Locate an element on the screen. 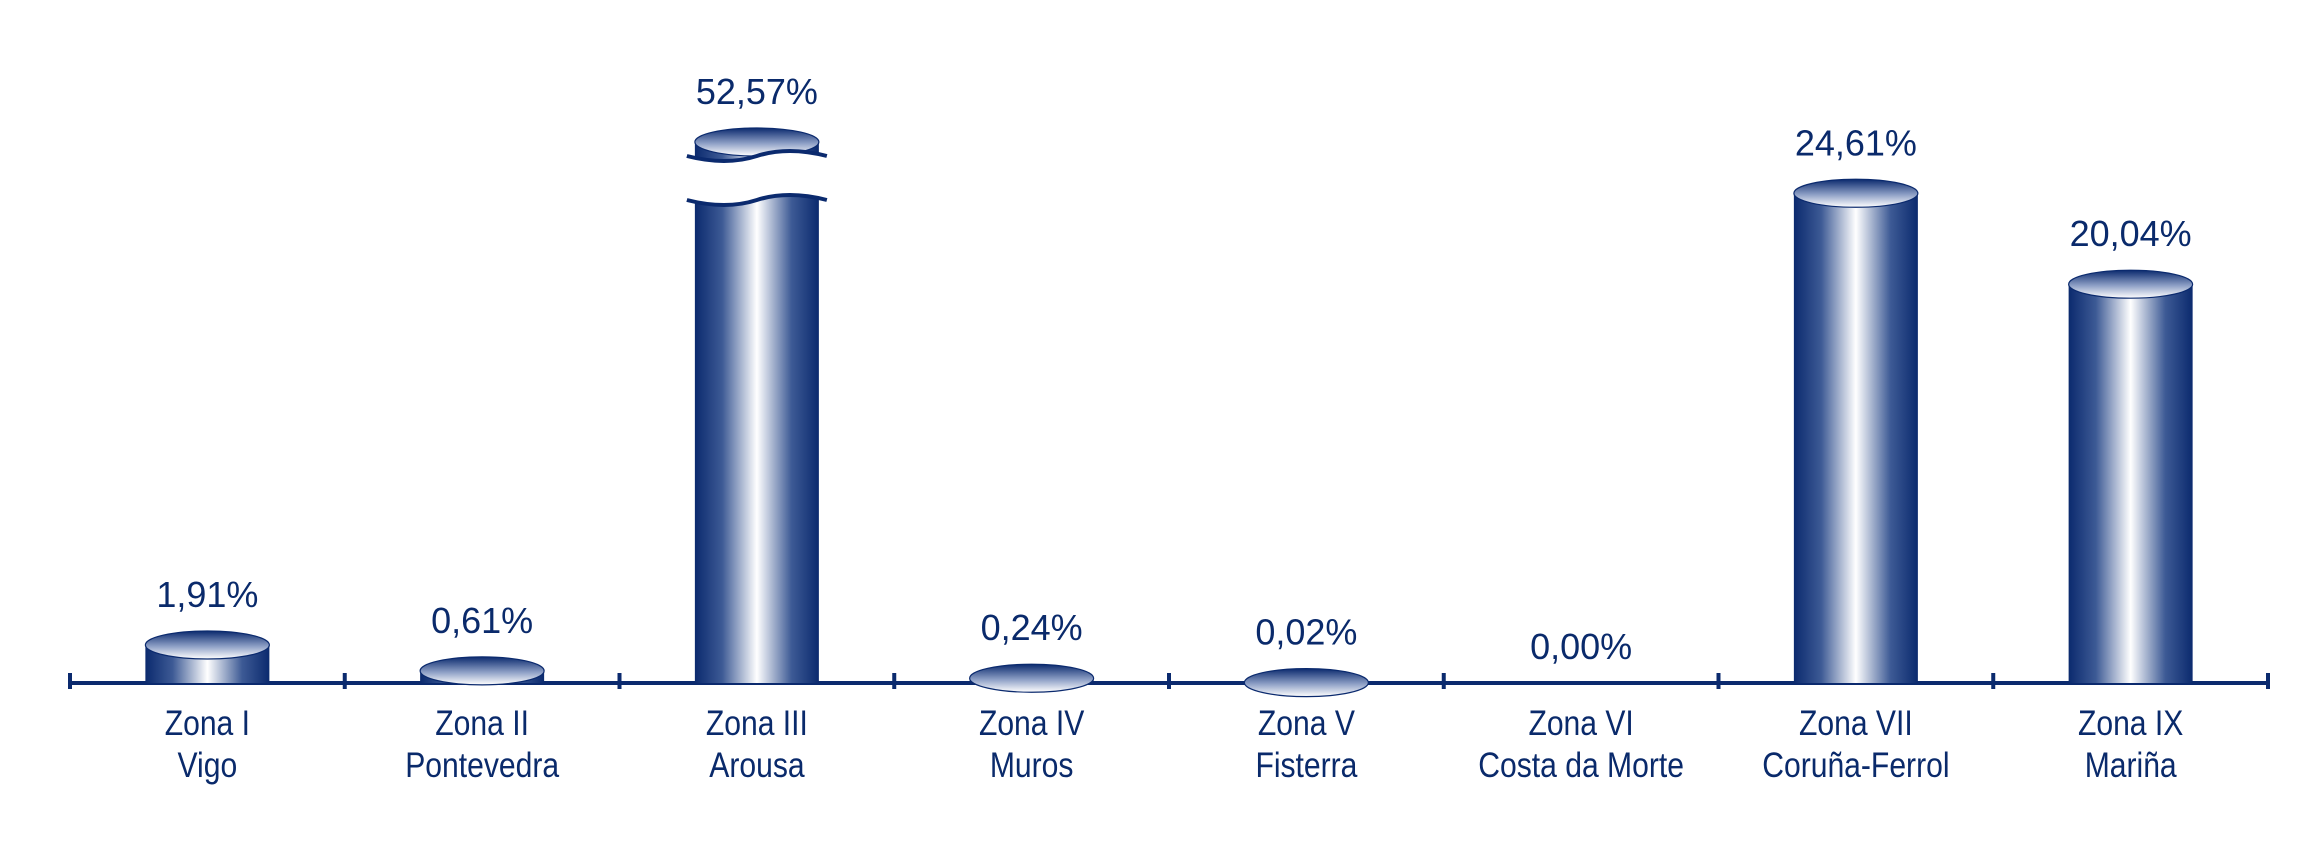 The image size is (2303, 841). data-label: 24,61% is located at coordinates (1856, 142).